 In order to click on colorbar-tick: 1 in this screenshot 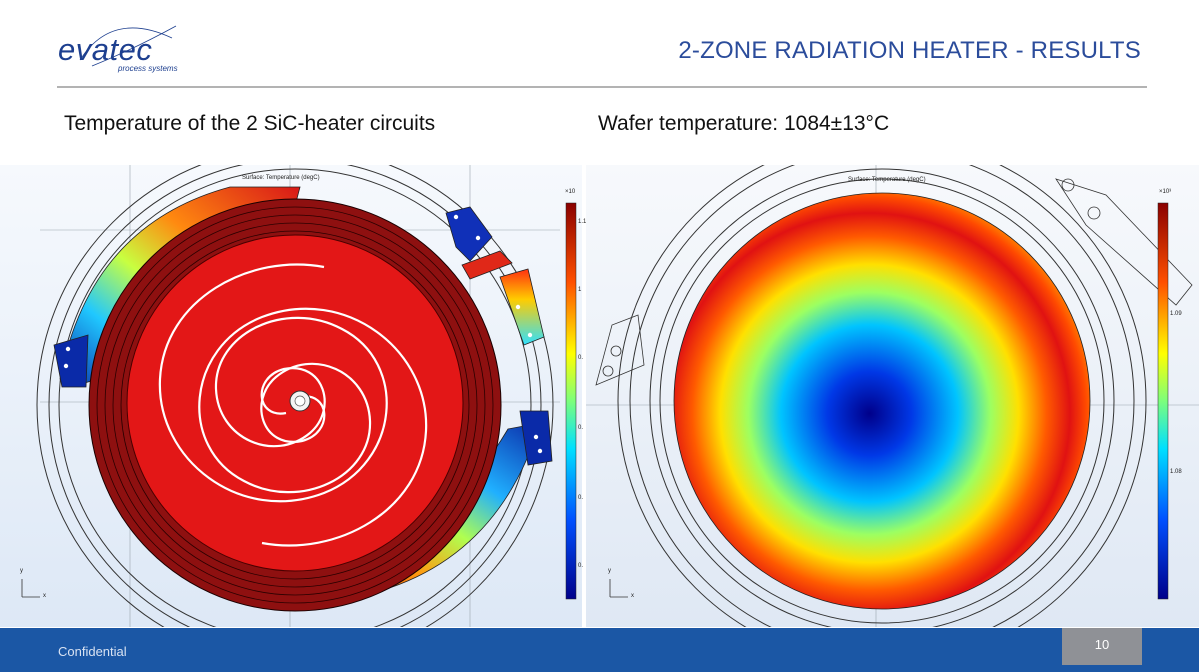, I will do `click(580, 290)`.